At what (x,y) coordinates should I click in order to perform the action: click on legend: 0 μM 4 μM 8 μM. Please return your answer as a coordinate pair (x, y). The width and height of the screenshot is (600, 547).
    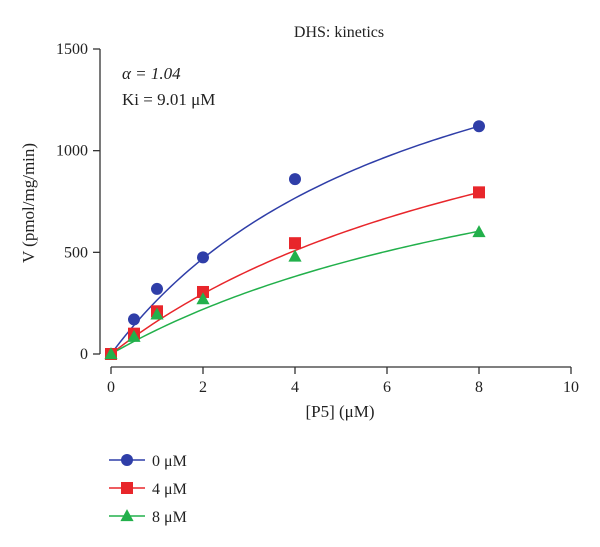
    Looking at the image, I should click on (148, 489).